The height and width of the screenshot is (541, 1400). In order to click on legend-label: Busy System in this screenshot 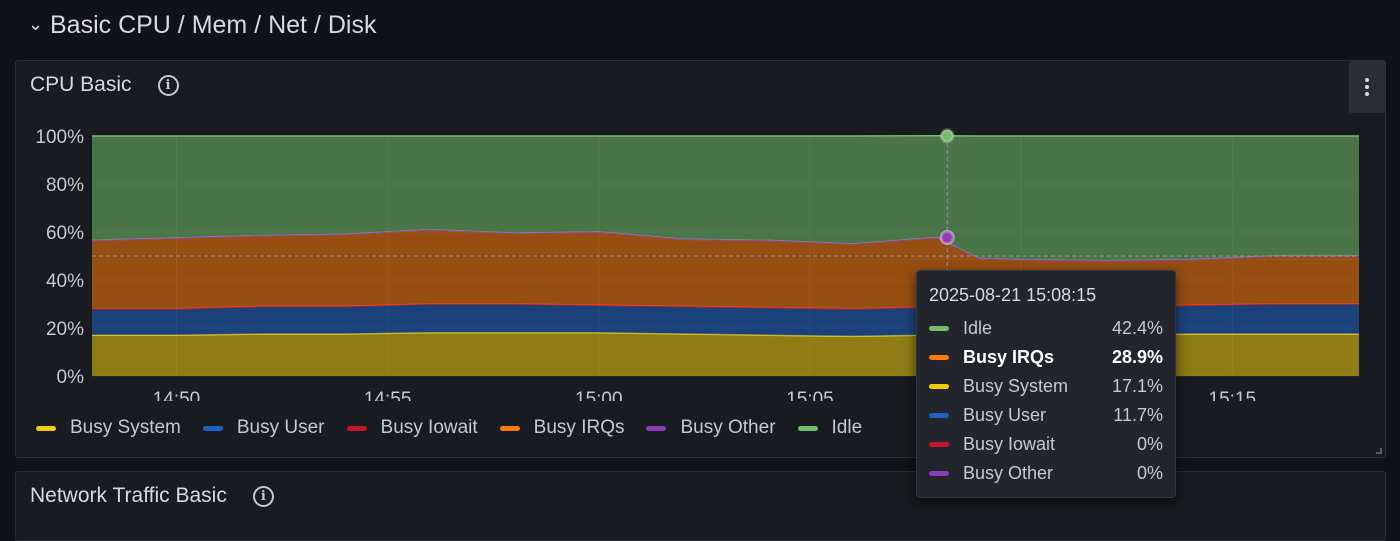, I will do `click(125, 428)`.